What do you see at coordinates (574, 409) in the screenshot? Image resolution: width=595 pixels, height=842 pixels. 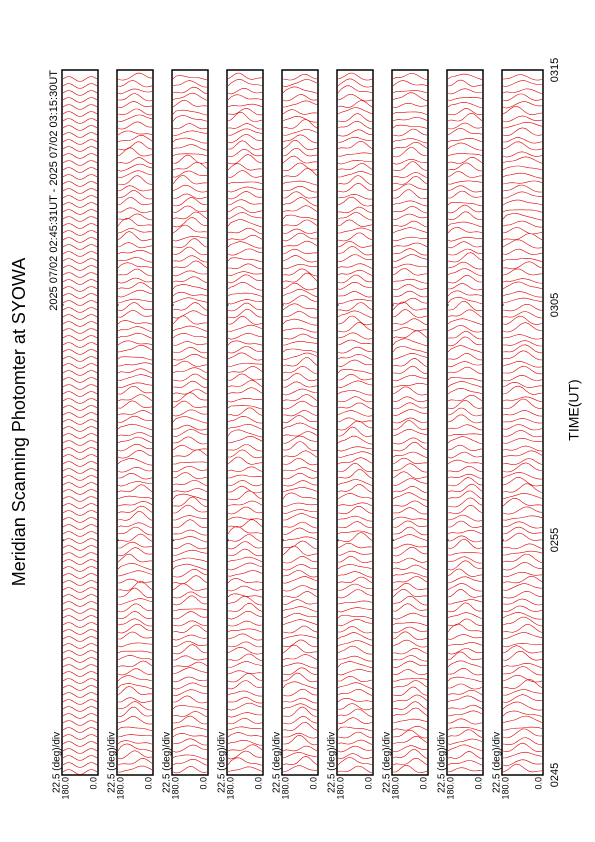 I see `x-axis-label: TIME(UT)` at bounding box center [574, 409].